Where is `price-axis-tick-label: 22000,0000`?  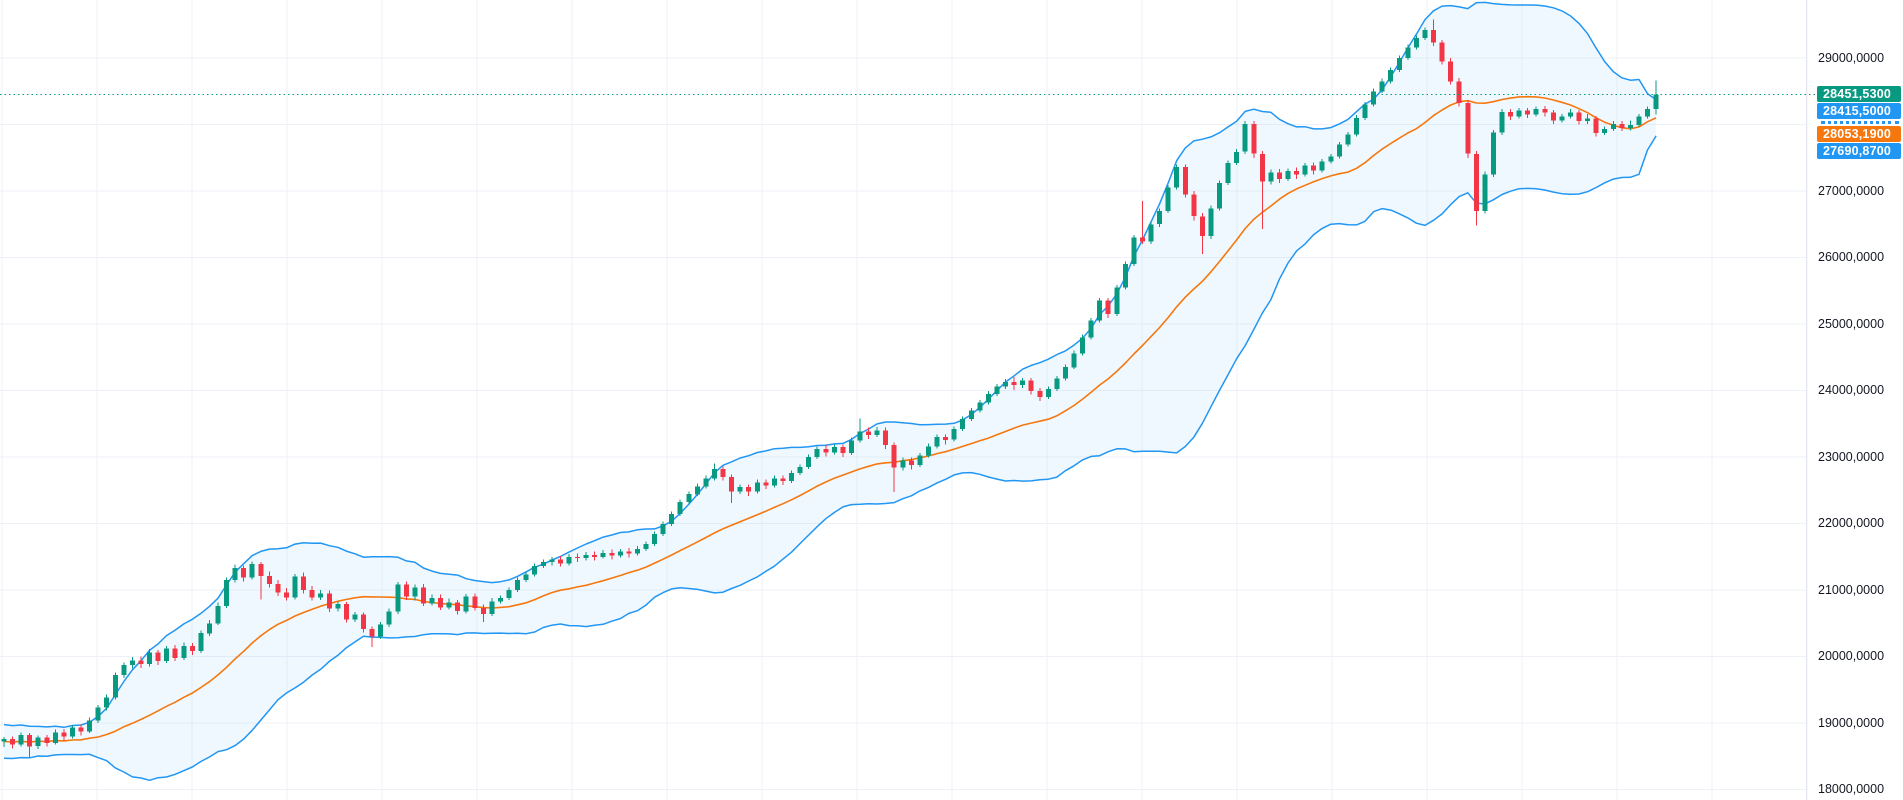 price-axis-tick-label: 22000,0000 is located at coordinates (1851, 523).